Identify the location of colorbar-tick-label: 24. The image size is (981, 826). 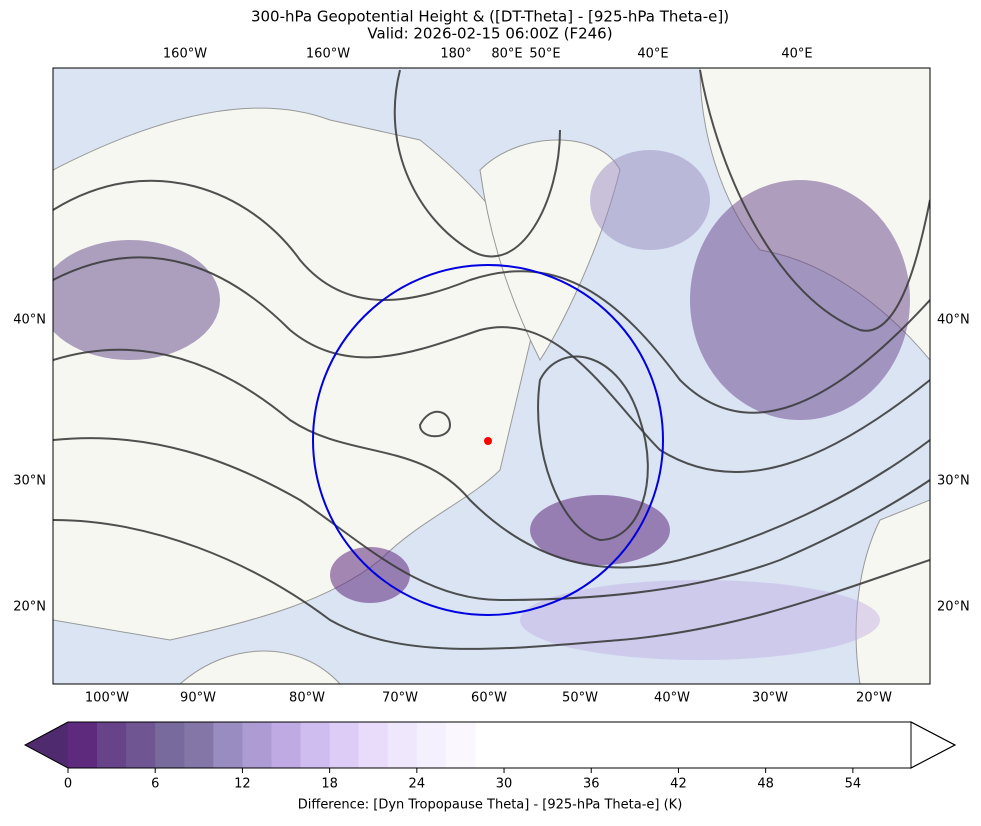
(417, 784).